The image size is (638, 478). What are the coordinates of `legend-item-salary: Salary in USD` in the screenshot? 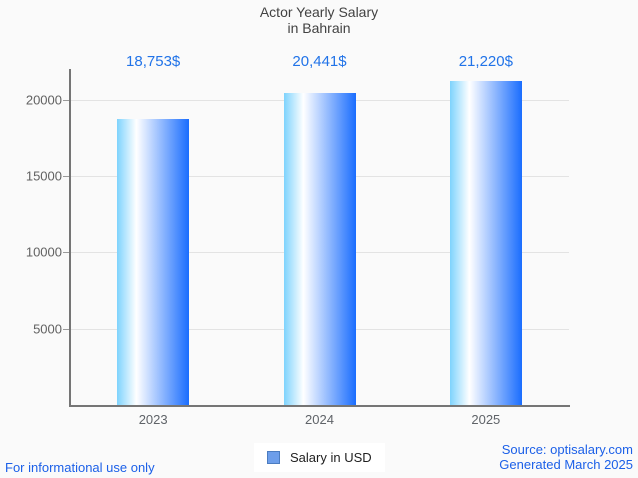 It's located at (319, 457).